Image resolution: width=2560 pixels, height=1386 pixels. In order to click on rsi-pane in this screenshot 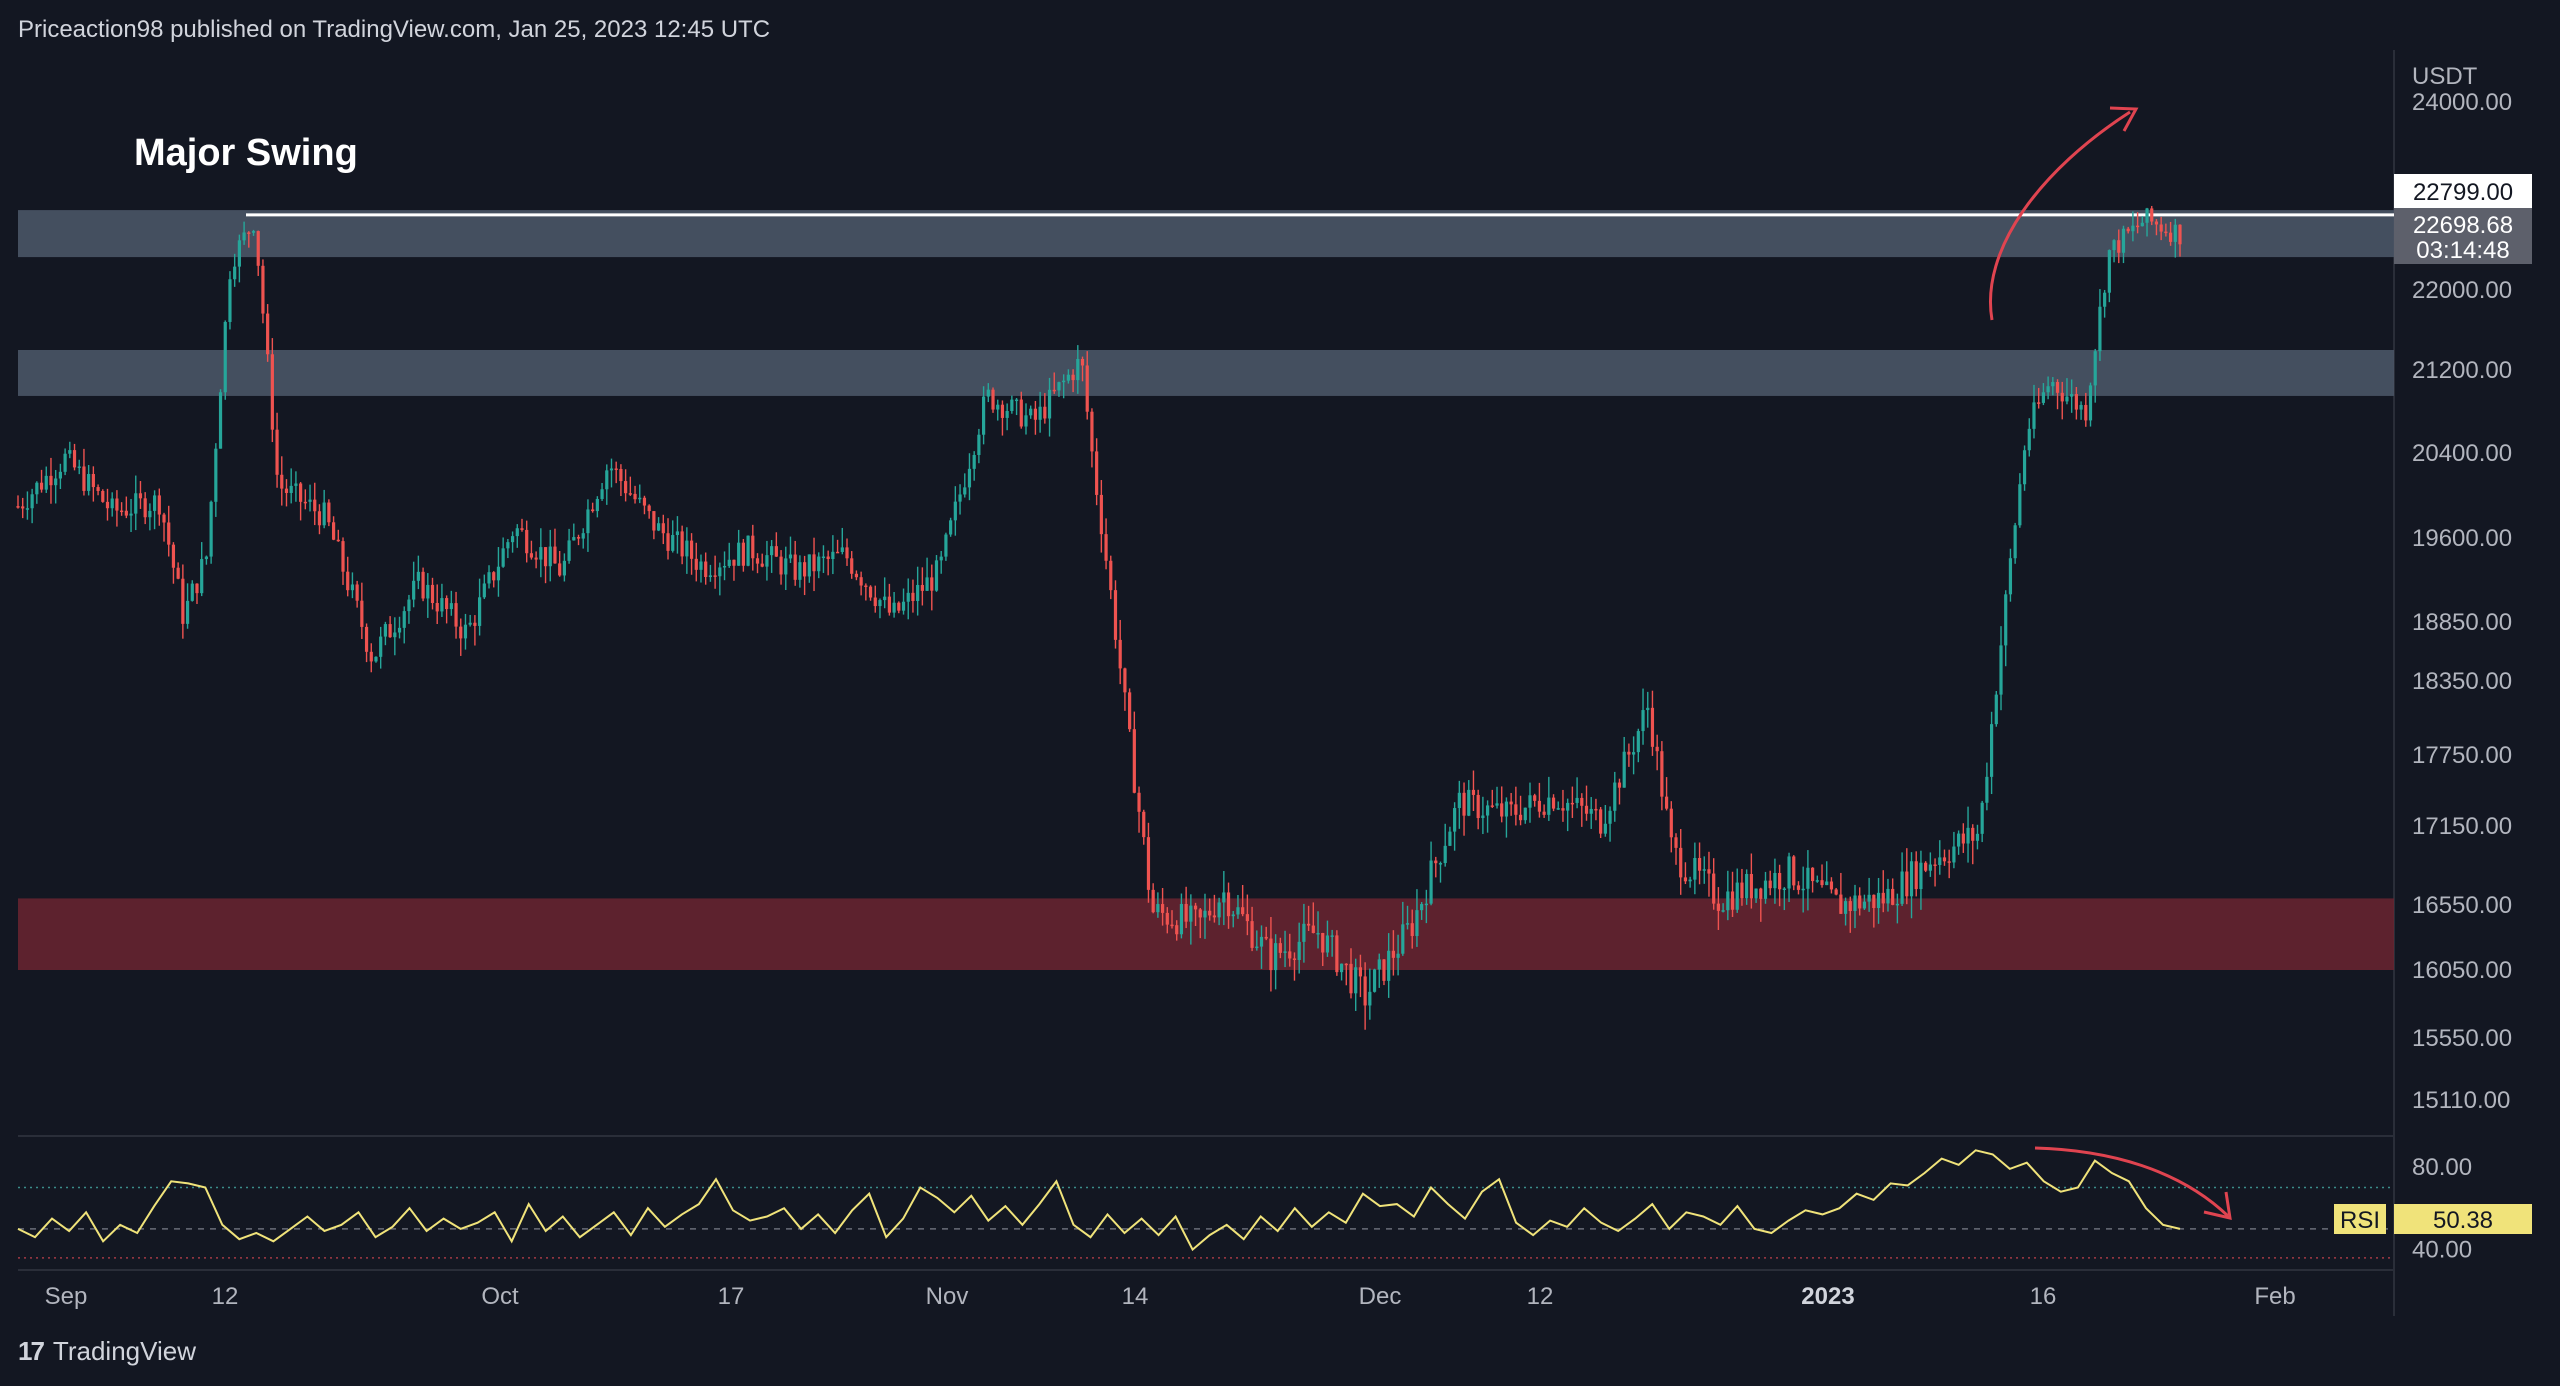, I will do `click(1206, 1203)`.